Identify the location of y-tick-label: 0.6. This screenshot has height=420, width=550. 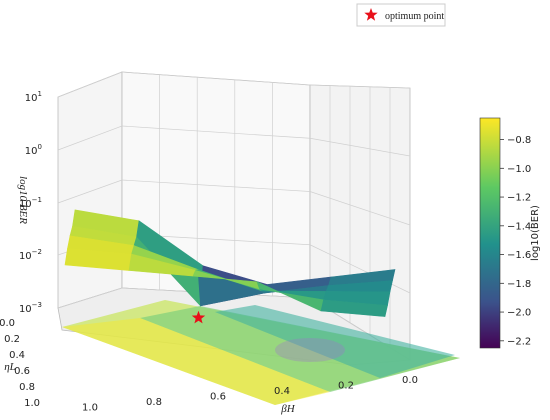
(22, 371).